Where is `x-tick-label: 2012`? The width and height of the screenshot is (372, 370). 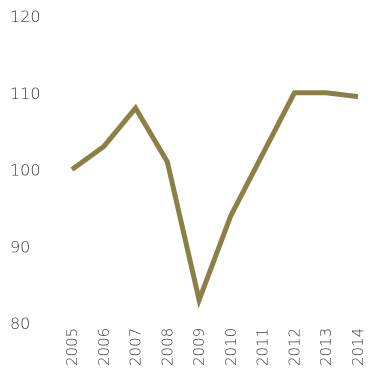 x-tick-label: 2012 is located at coordinates (294, 347).